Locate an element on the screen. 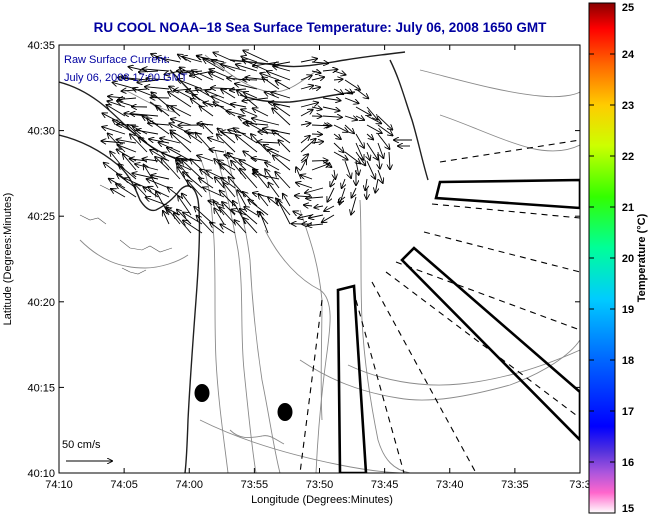  x-tick-label: 73:3 is located at coordinates (579, 485).